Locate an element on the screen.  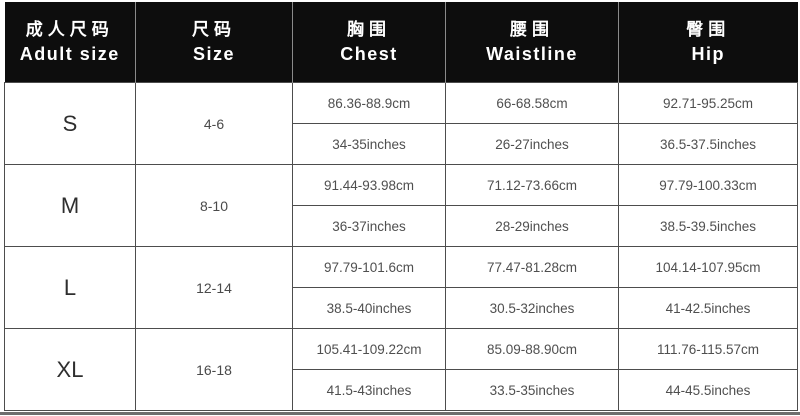
header-chest-zh: 胸围 is located at coordinates (369, 29).